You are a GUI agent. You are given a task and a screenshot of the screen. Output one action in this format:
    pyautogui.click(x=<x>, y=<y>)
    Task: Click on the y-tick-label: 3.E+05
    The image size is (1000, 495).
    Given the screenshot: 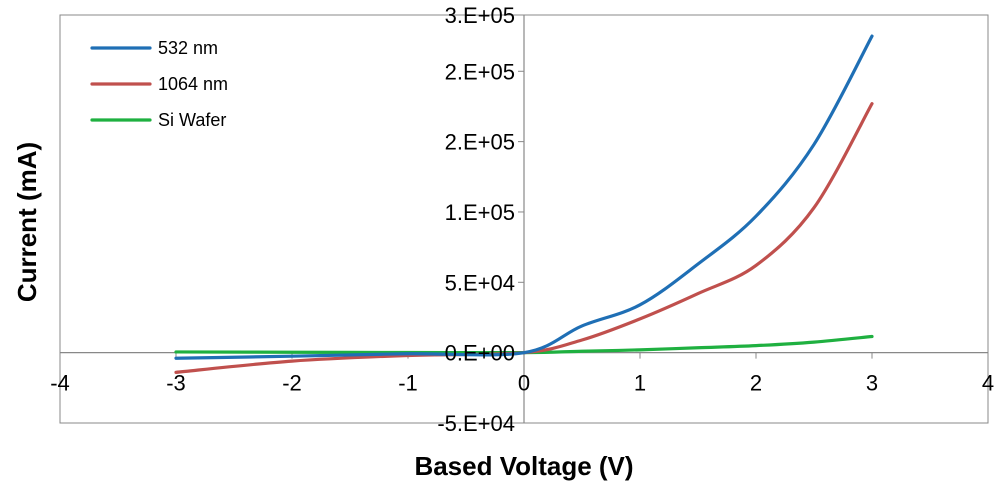 What is the action you would take?
    pyautogui.click(x=480, y=15)
    